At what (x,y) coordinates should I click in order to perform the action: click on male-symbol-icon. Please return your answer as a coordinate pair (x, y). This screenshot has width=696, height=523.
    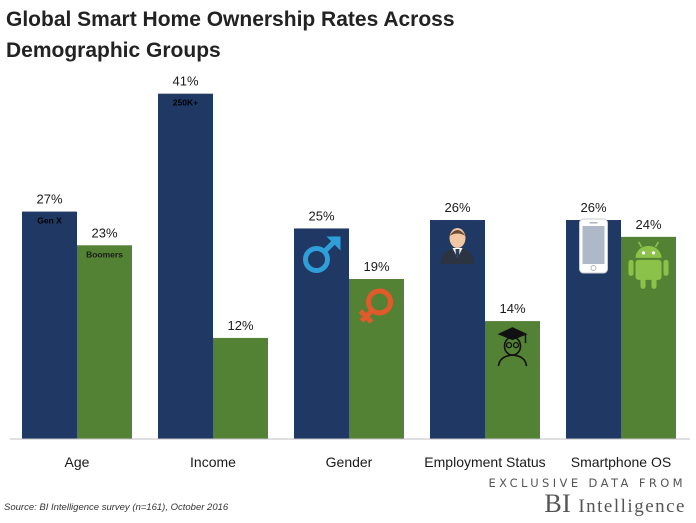
    Looking at the image, I should click on (322, 254).